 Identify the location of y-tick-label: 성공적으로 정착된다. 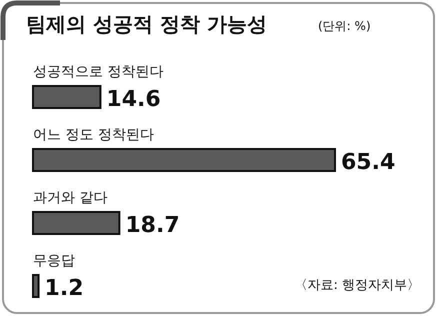
(98, 72).